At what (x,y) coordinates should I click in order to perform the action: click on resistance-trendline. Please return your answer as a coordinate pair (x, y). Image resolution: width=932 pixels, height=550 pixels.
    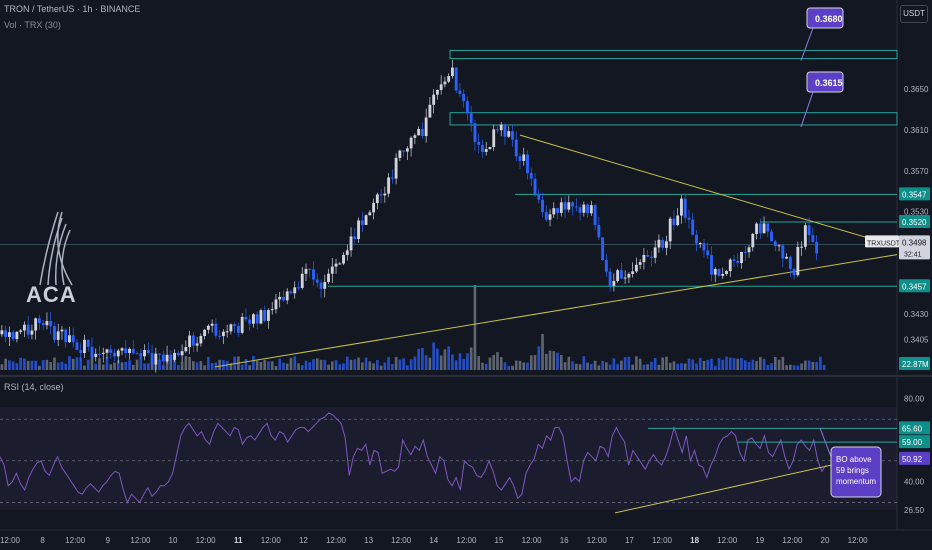
    Looking at the image, I should click on (708, 190).